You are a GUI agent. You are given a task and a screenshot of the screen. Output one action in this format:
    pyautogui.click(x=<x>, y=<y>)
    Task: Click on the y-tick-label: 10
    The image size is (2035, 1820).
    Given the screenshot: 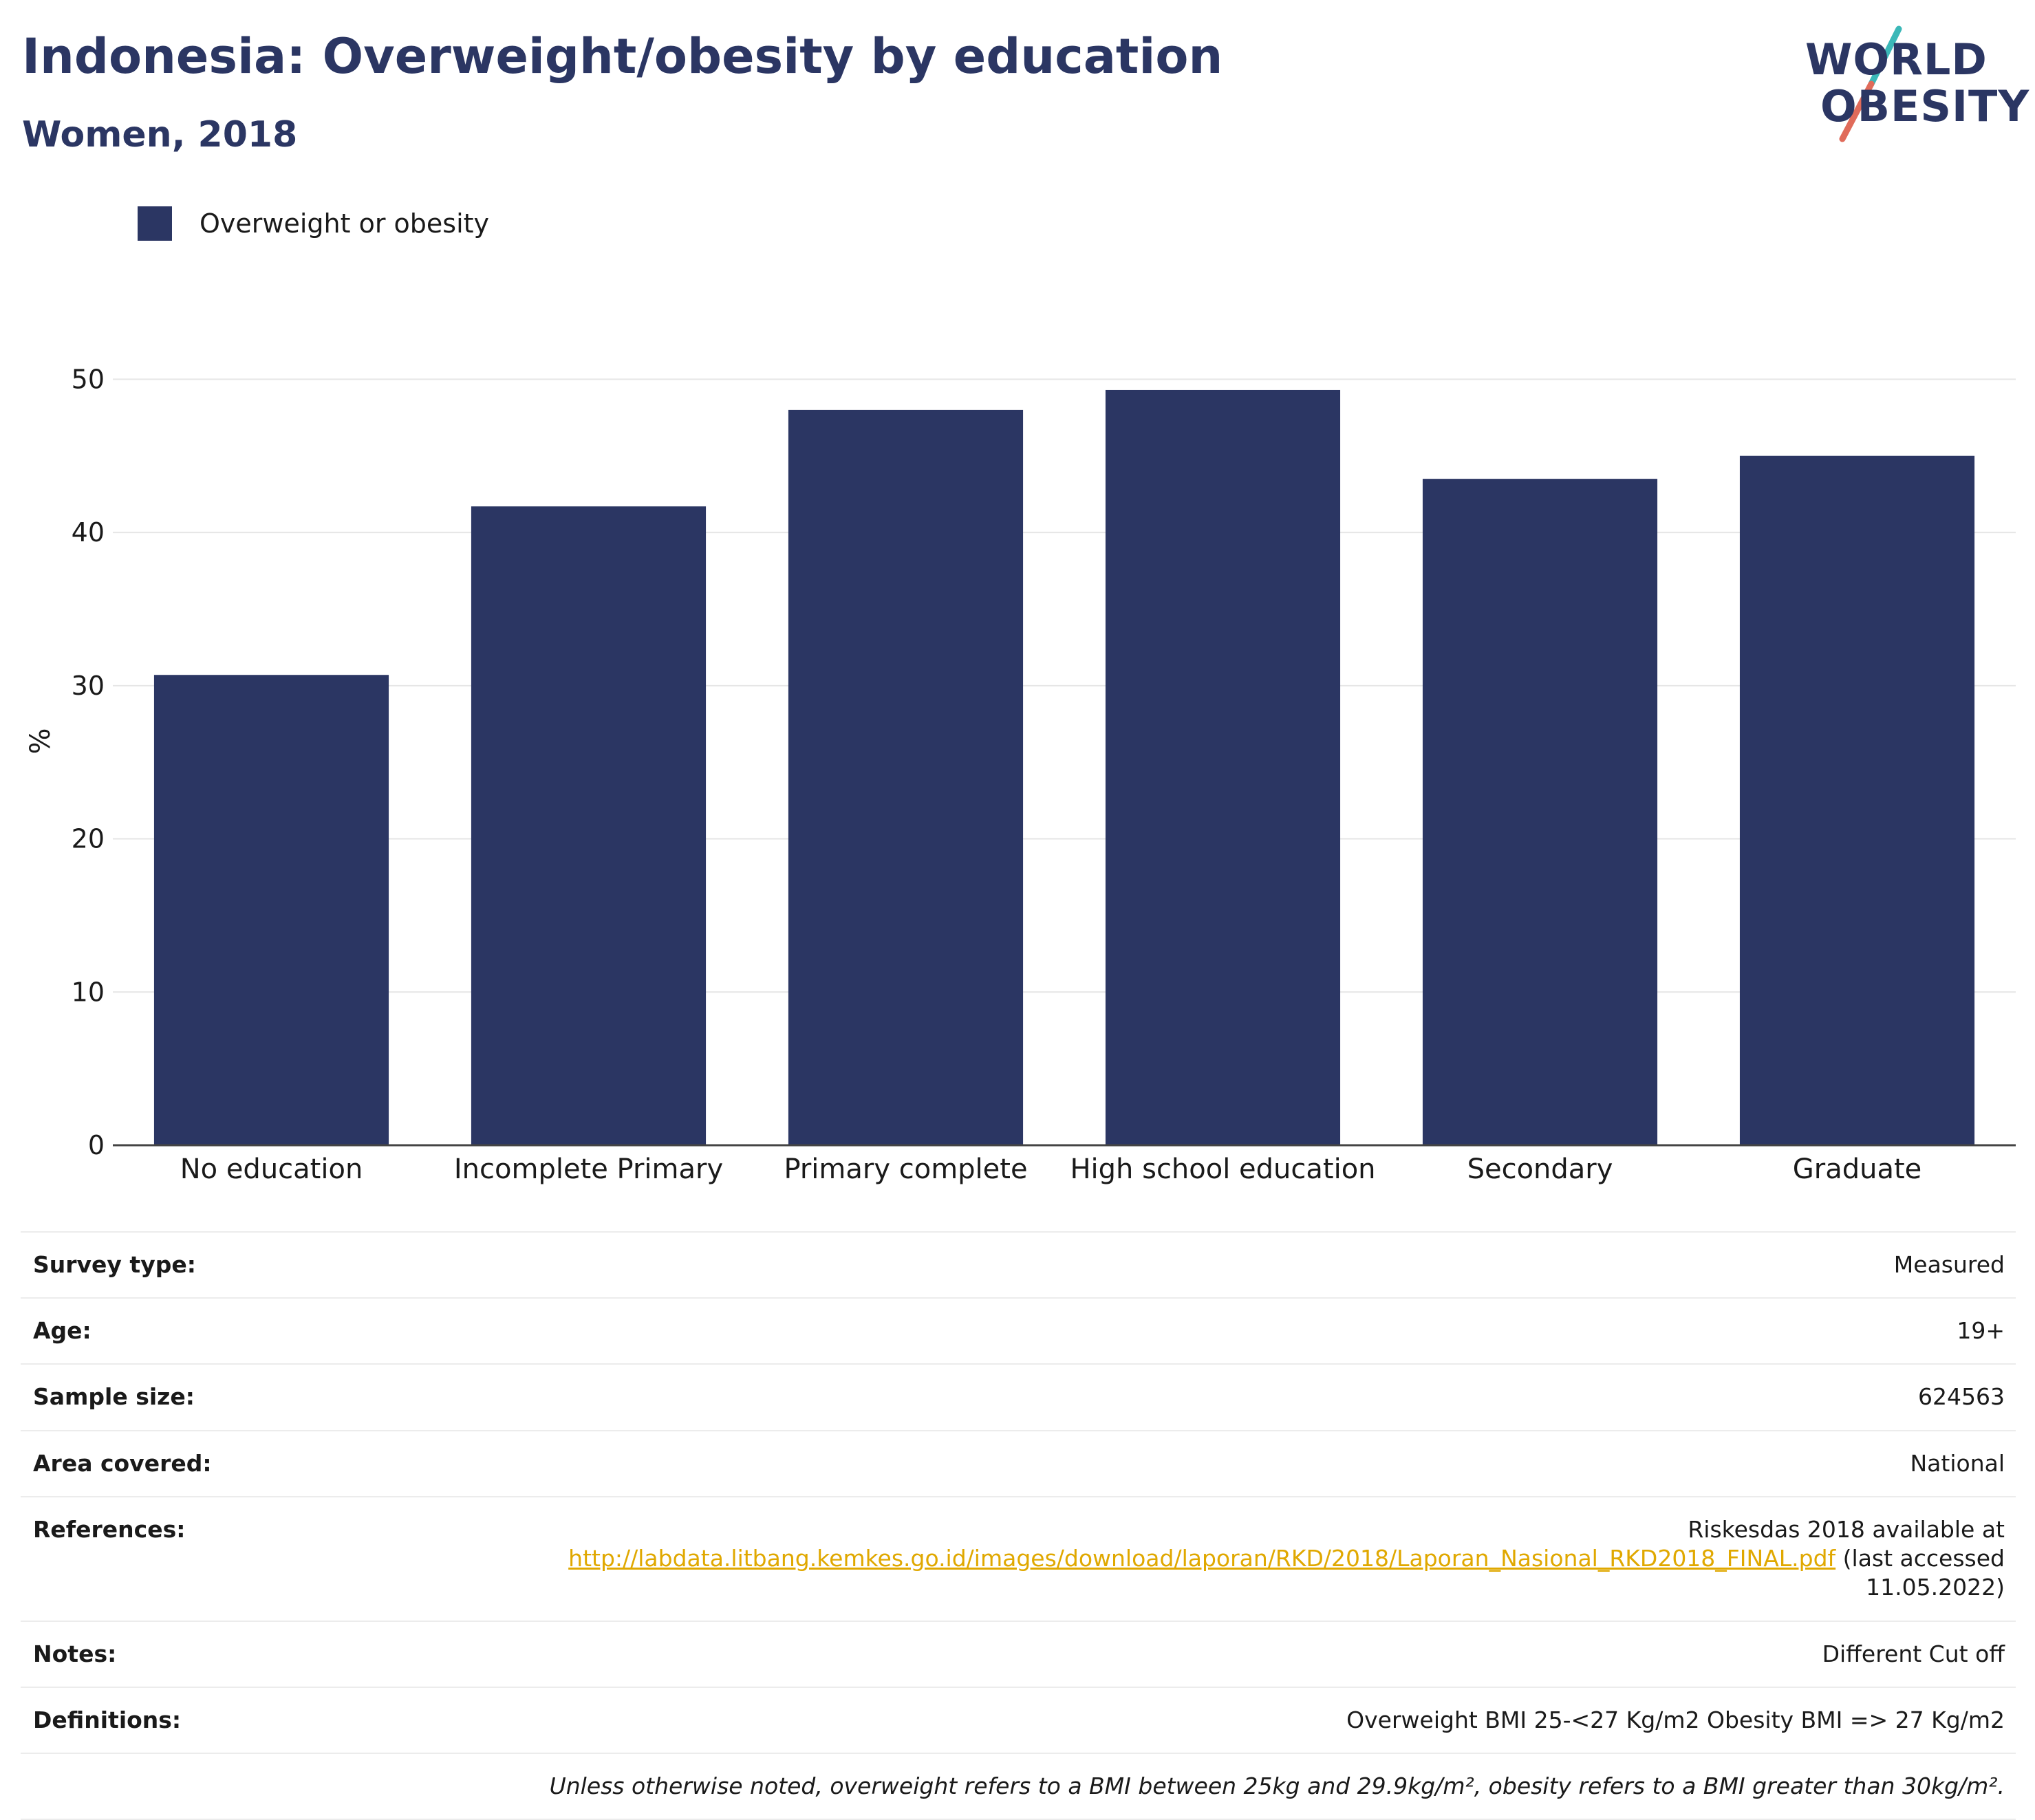 What is the action you would take?
    pyautogui.click(x=88, y=992)
    